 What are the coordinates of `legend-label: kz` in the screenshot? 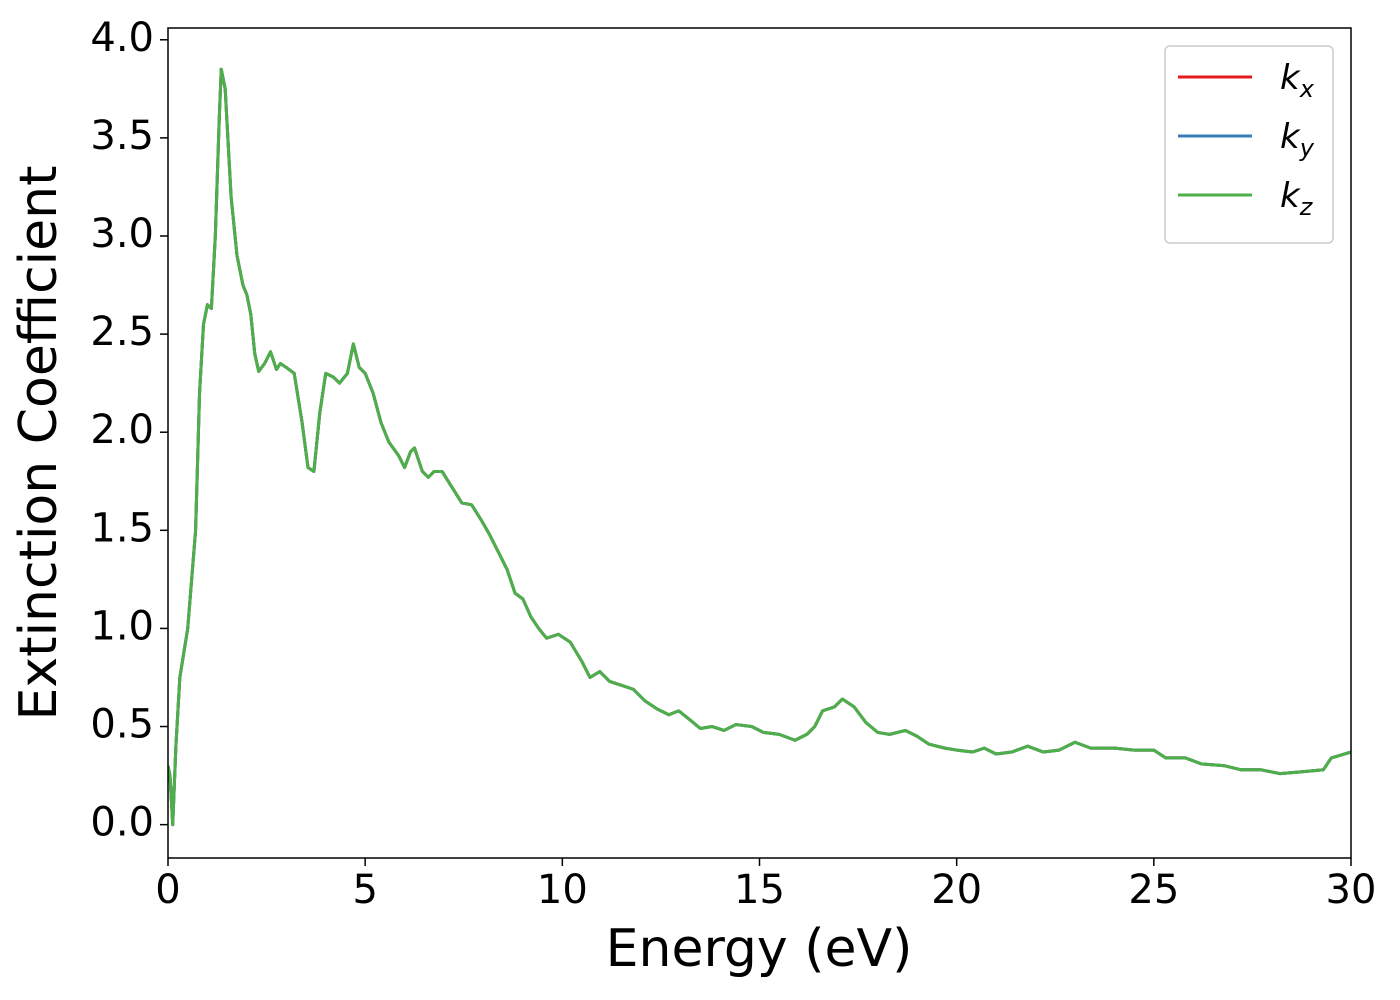 It's located at (1297, 198).